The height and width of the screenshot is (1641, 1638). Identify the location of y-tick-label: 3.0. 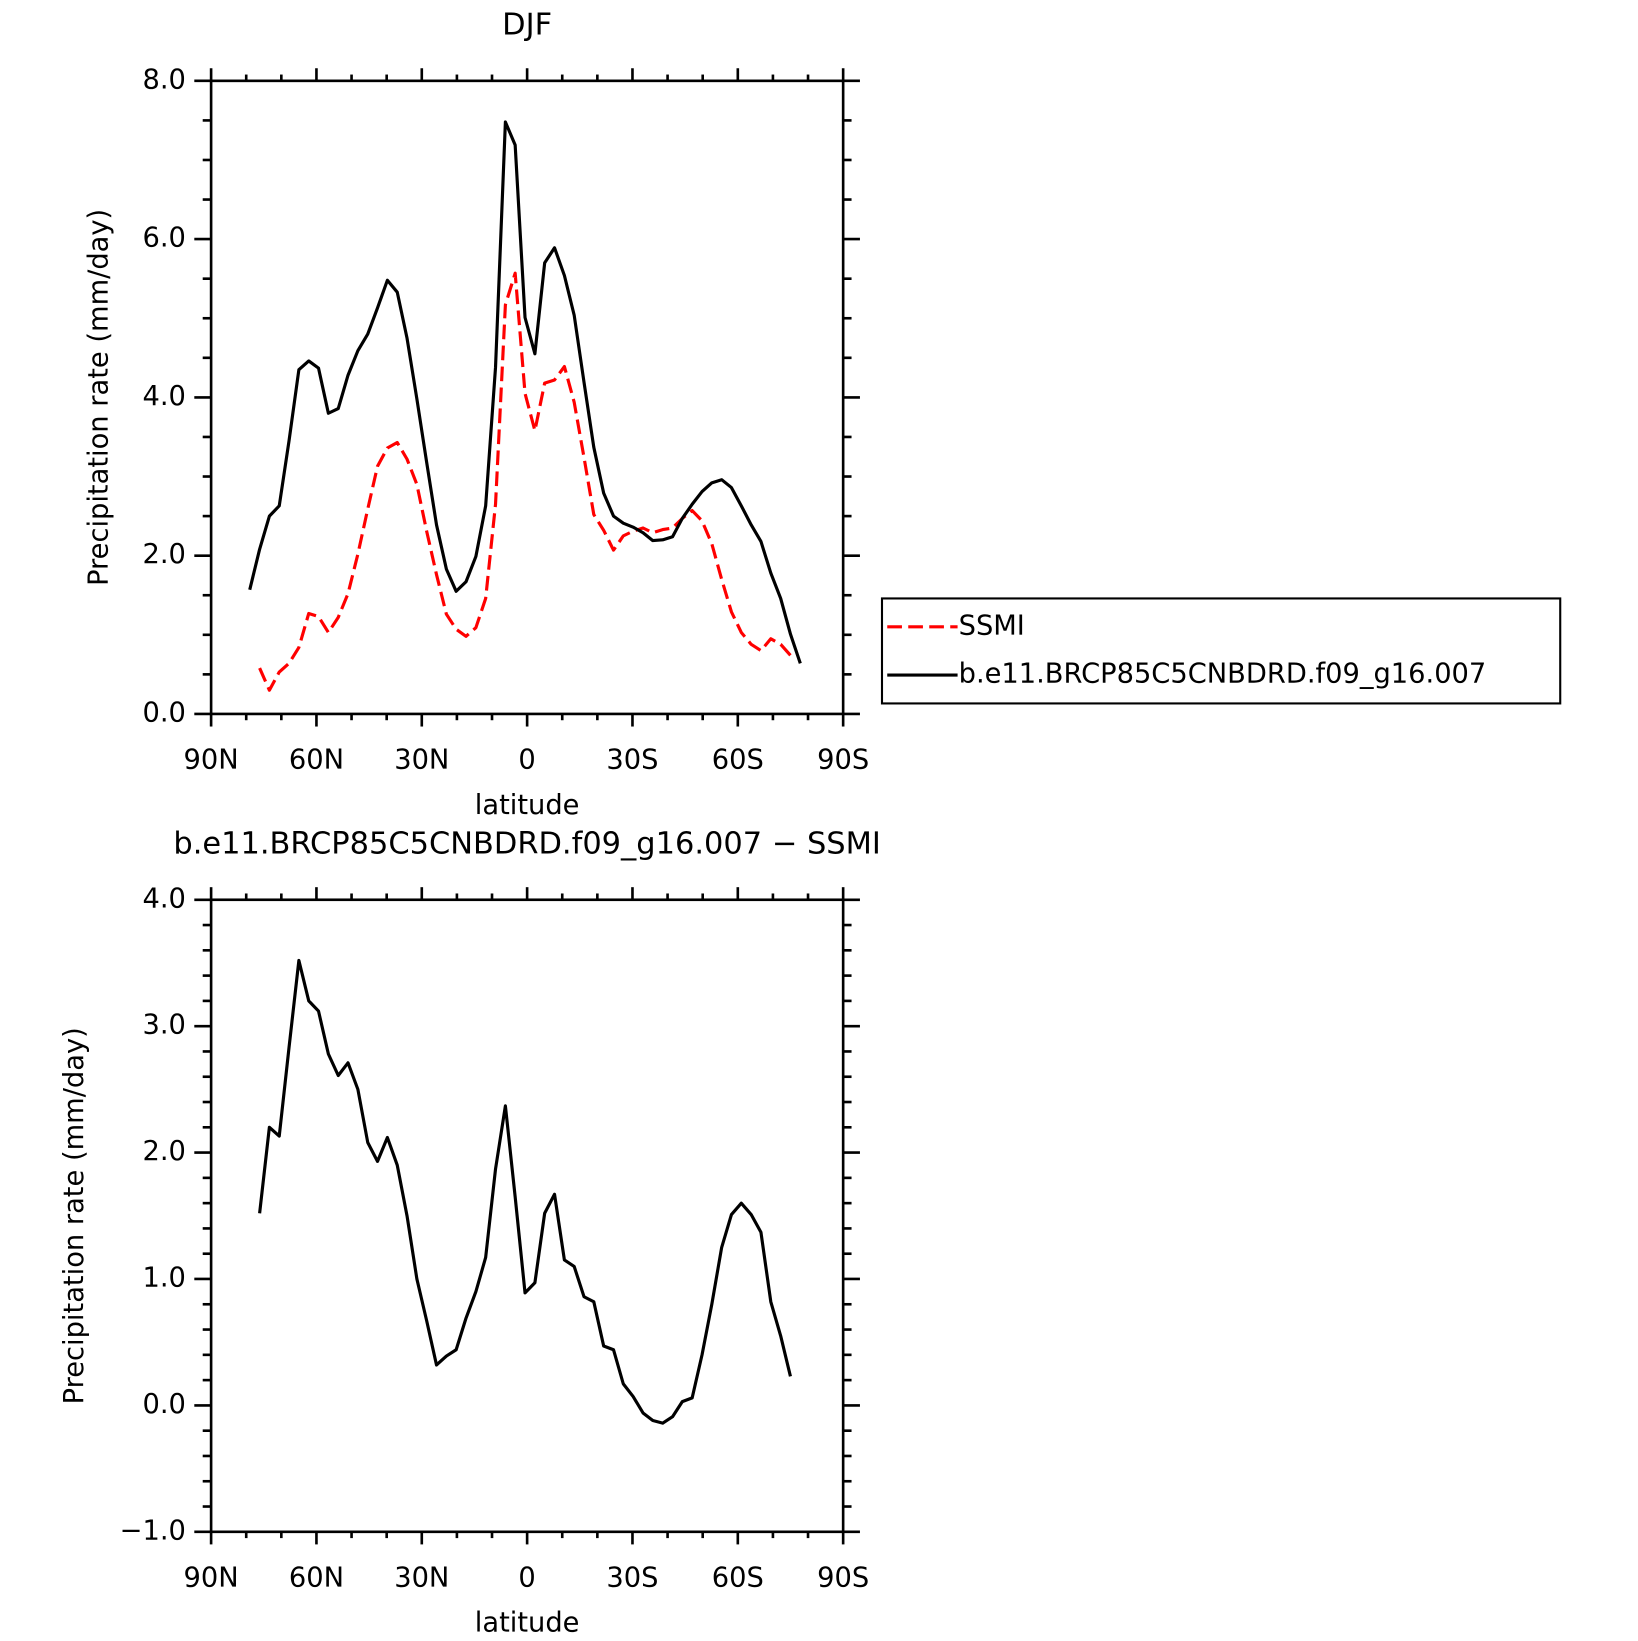
(164, 1025).